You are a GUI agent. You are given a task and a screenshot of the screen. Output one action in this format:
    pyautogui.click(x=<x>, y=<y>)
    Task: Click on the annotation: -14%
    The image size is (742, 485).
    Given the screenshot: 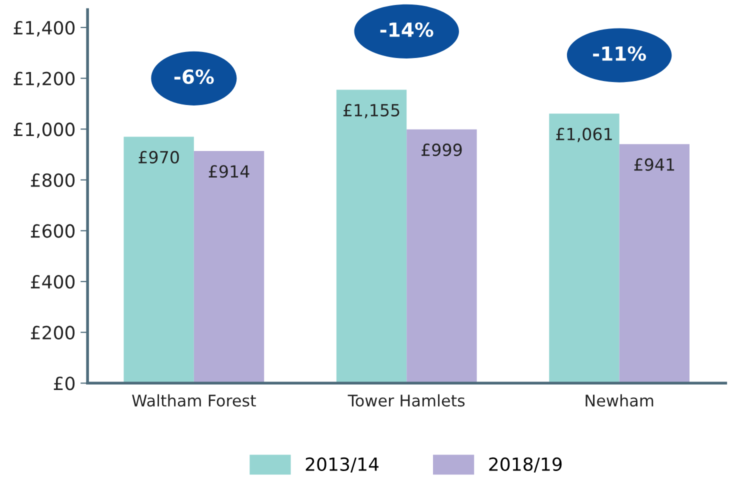 What is the action you would take?
    pyautogui.click(x=407, y=30)
    